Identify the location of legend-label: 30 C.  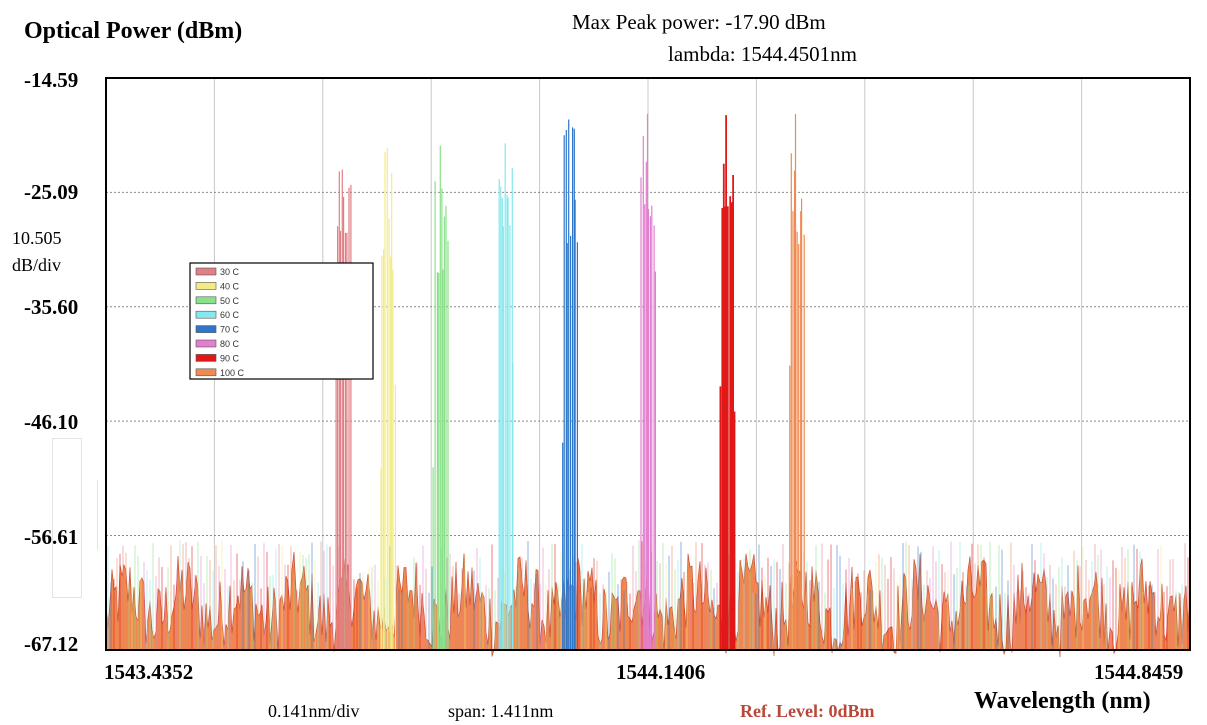
(230, 272).